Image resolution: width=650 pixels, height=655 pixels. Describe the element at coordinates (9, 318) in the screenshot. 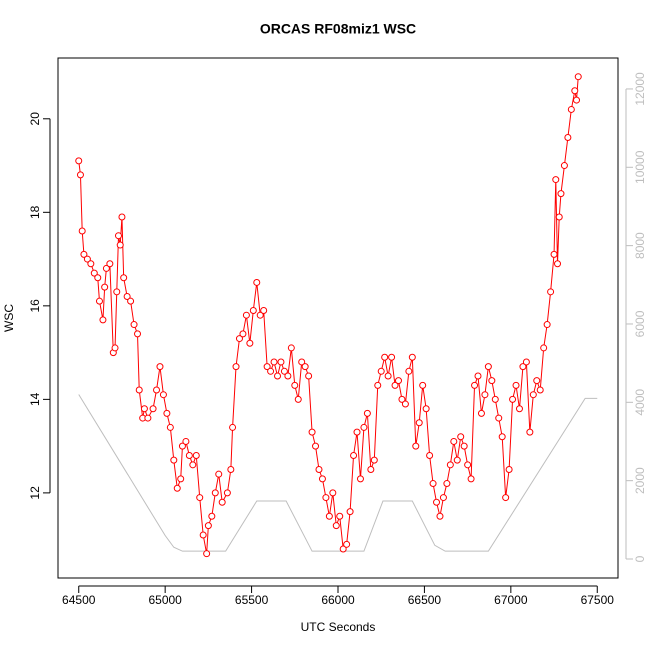

I see `y-axis-title: WSC` at that location.